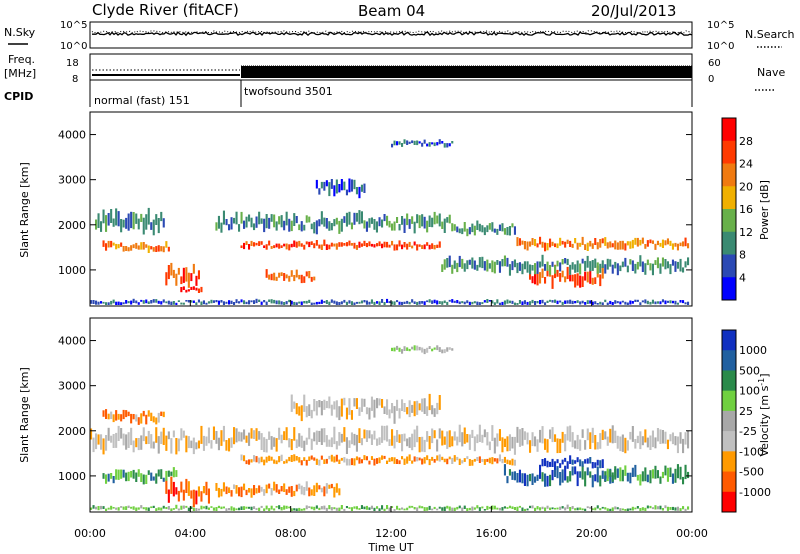 This screenshot has height=554, width=800. Describe the element at coordinates (288, 91) in the screenshot. I see `cpid-mode-twofsound: twofsound 3501` at that location.